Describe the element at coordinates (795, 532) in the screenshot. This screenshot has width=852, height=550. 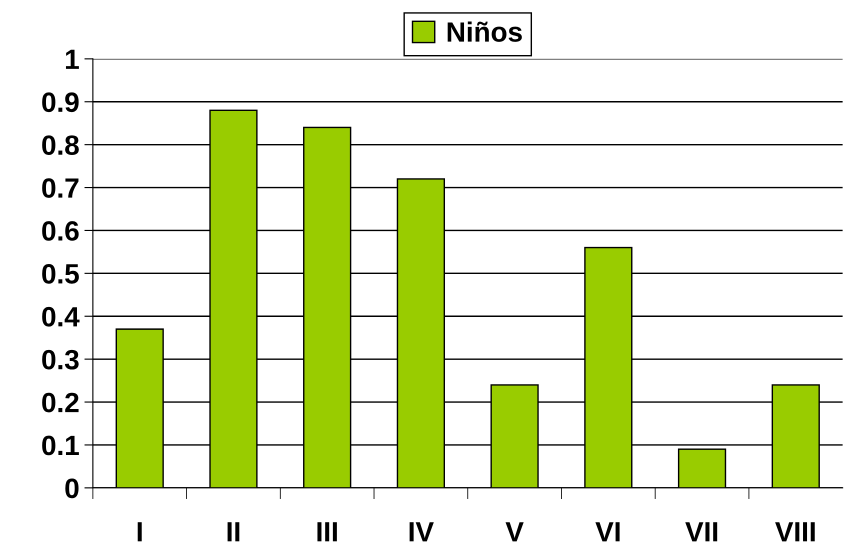
I see `x-tick-label: VIII` at that location.